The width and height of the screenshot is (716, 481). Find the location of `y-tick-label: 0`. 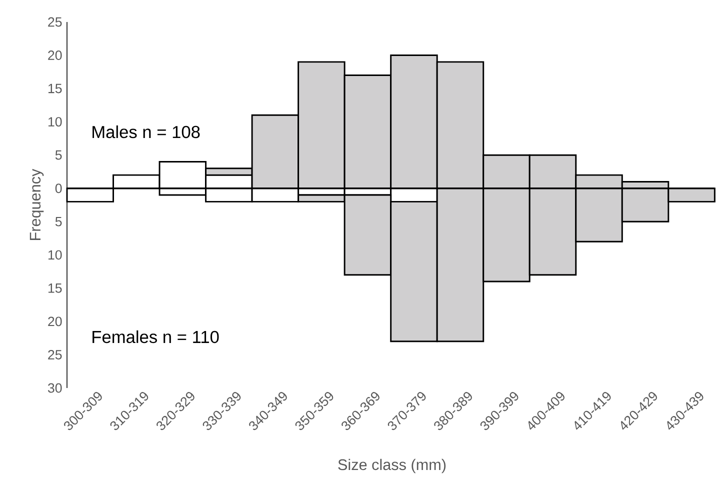

y-tick-label: 0 is located at coordinates (58, 189).